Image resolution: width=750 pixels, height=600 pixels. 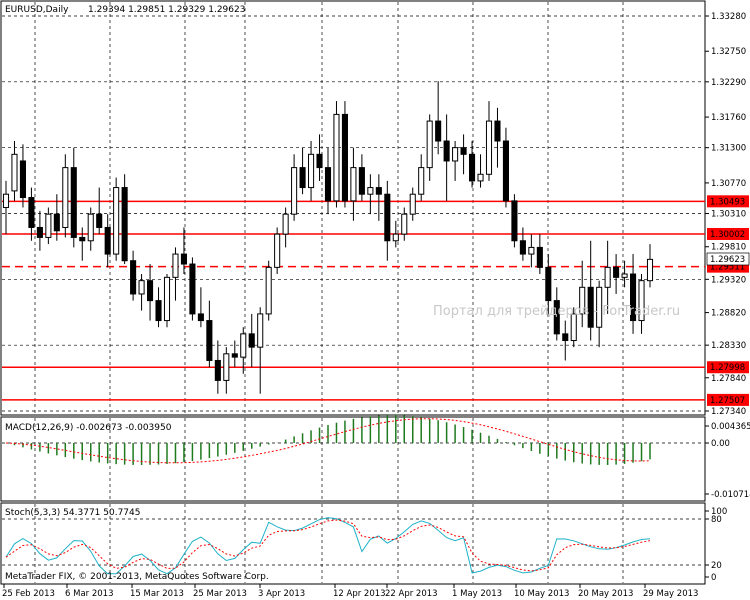 What do you see at coordinates (727, 268) in the screenshot?
I see `level-price-label: 1.29511` at bounding box center [727, 268].